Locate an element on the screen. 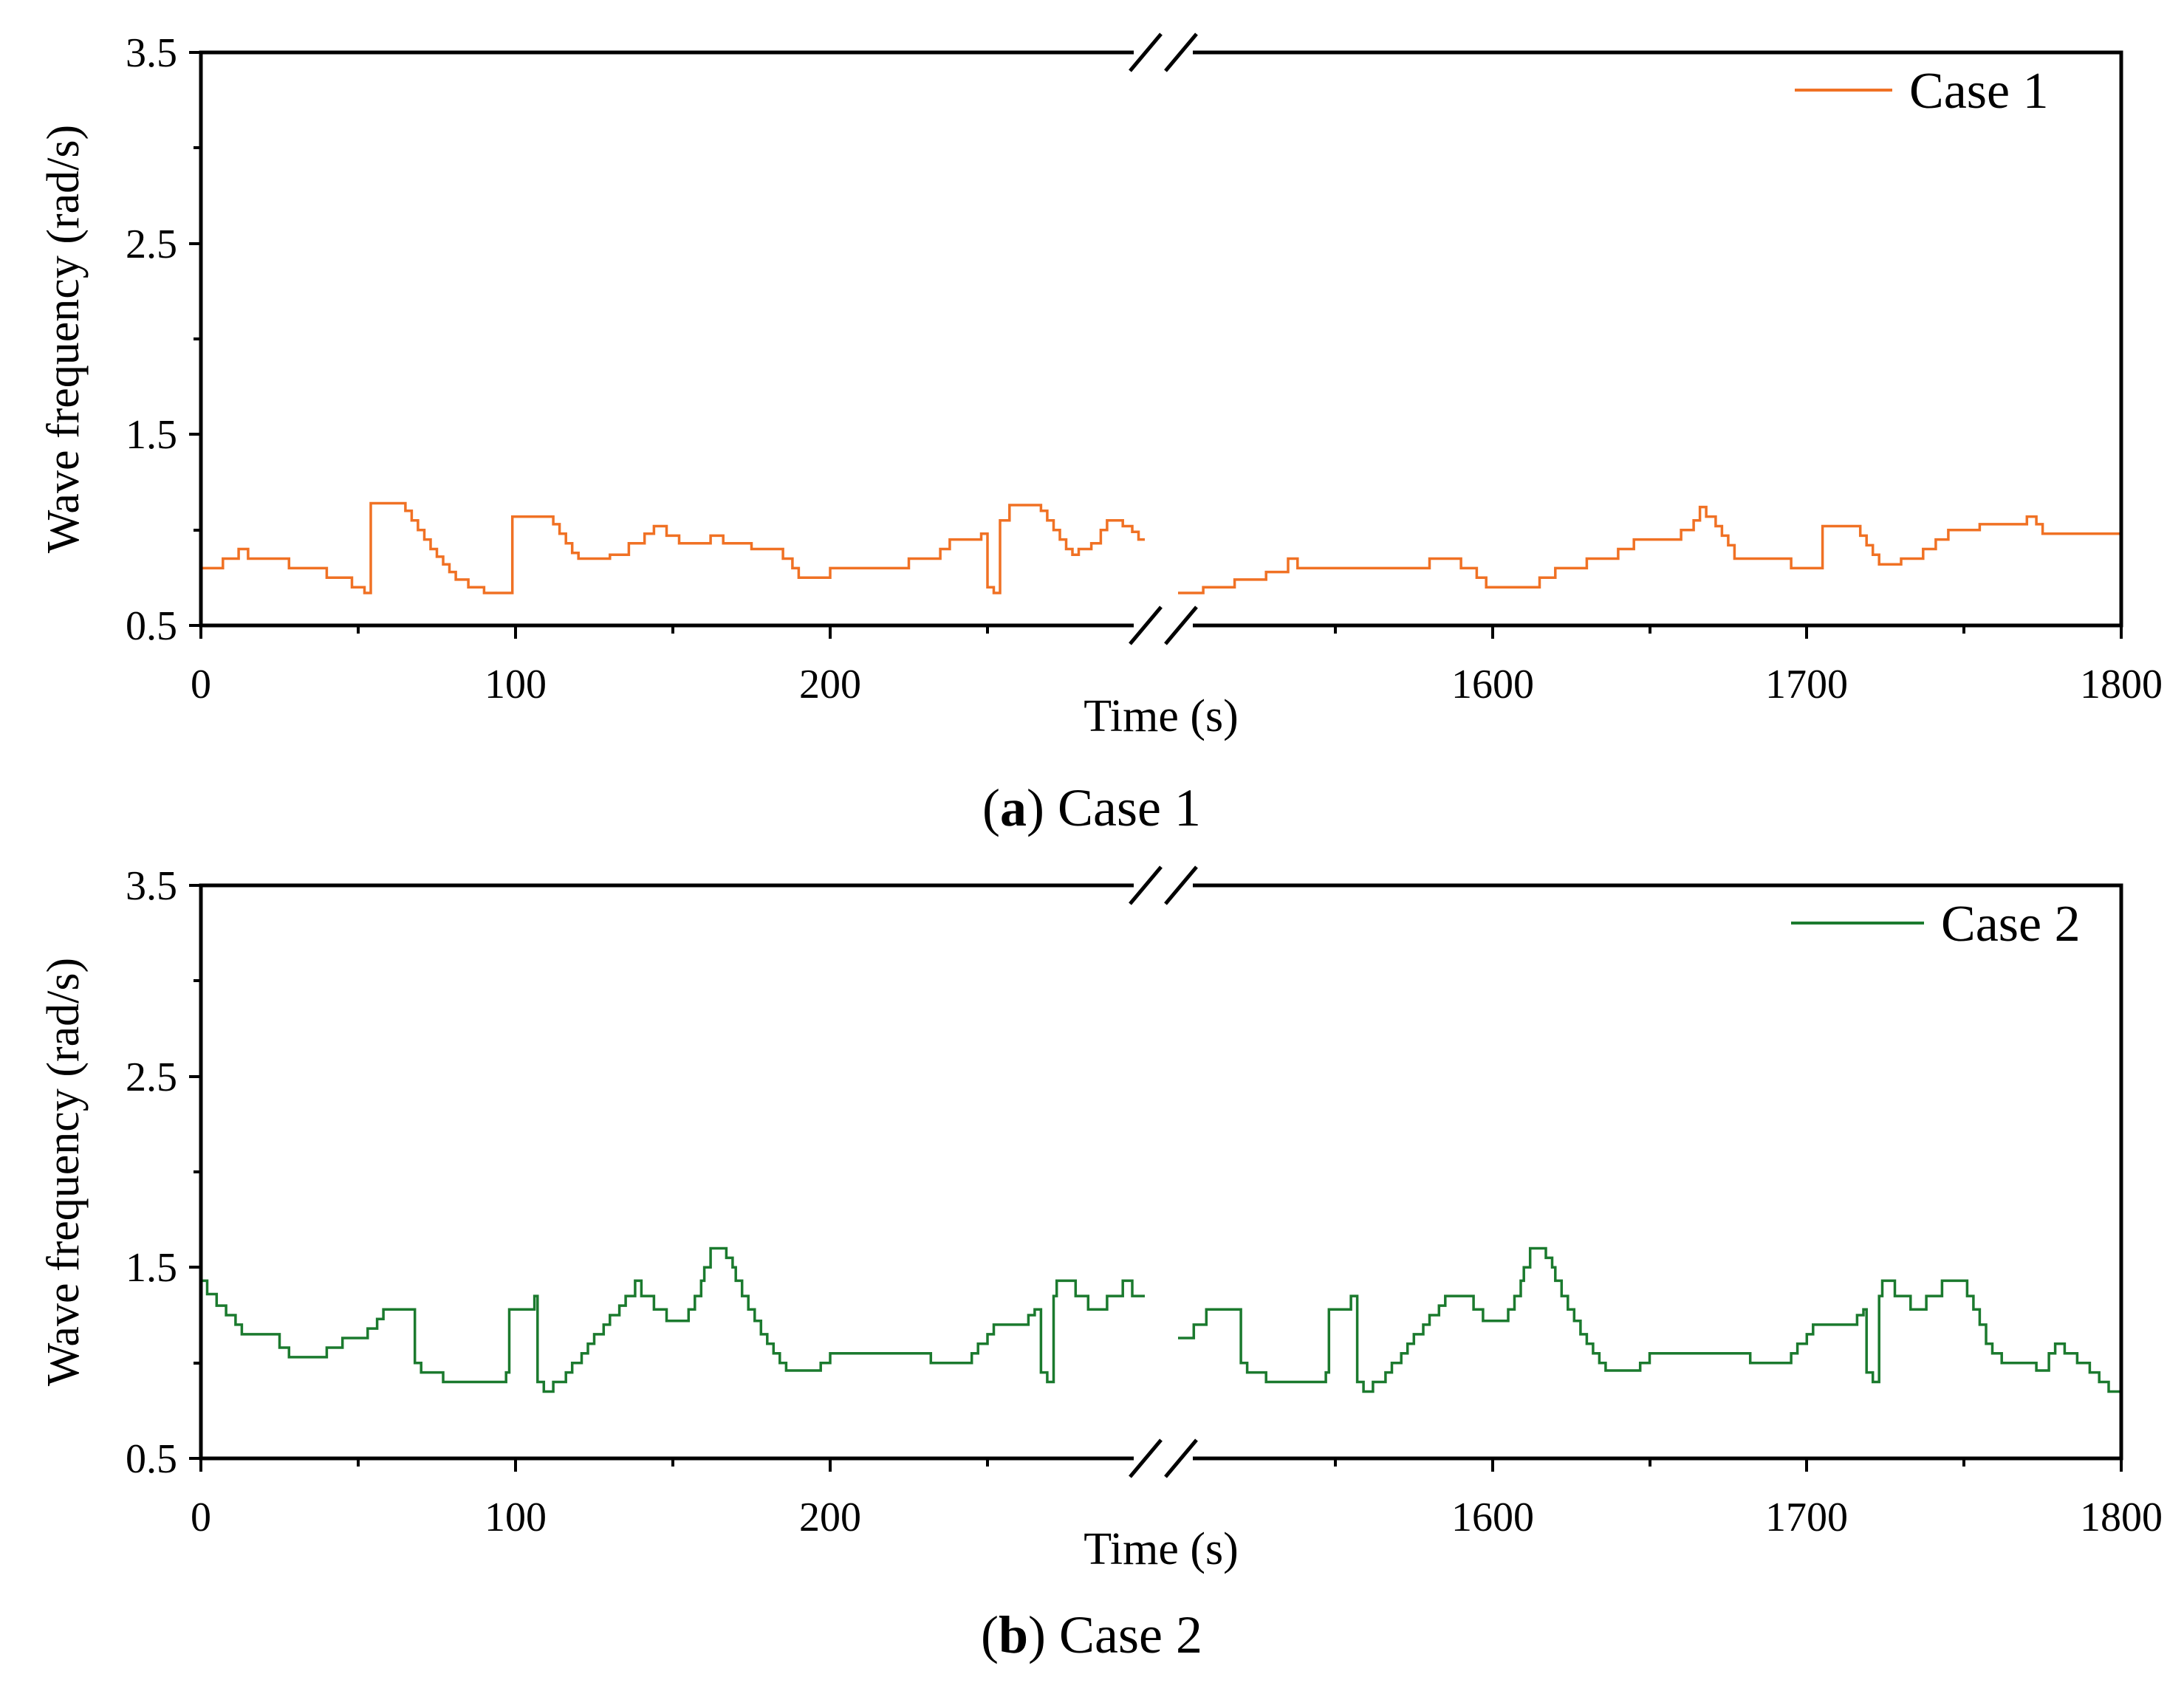 The image size is (2184, 1691). figure-caption: (b) Case 2 is located at coordinates (1091, 1634).